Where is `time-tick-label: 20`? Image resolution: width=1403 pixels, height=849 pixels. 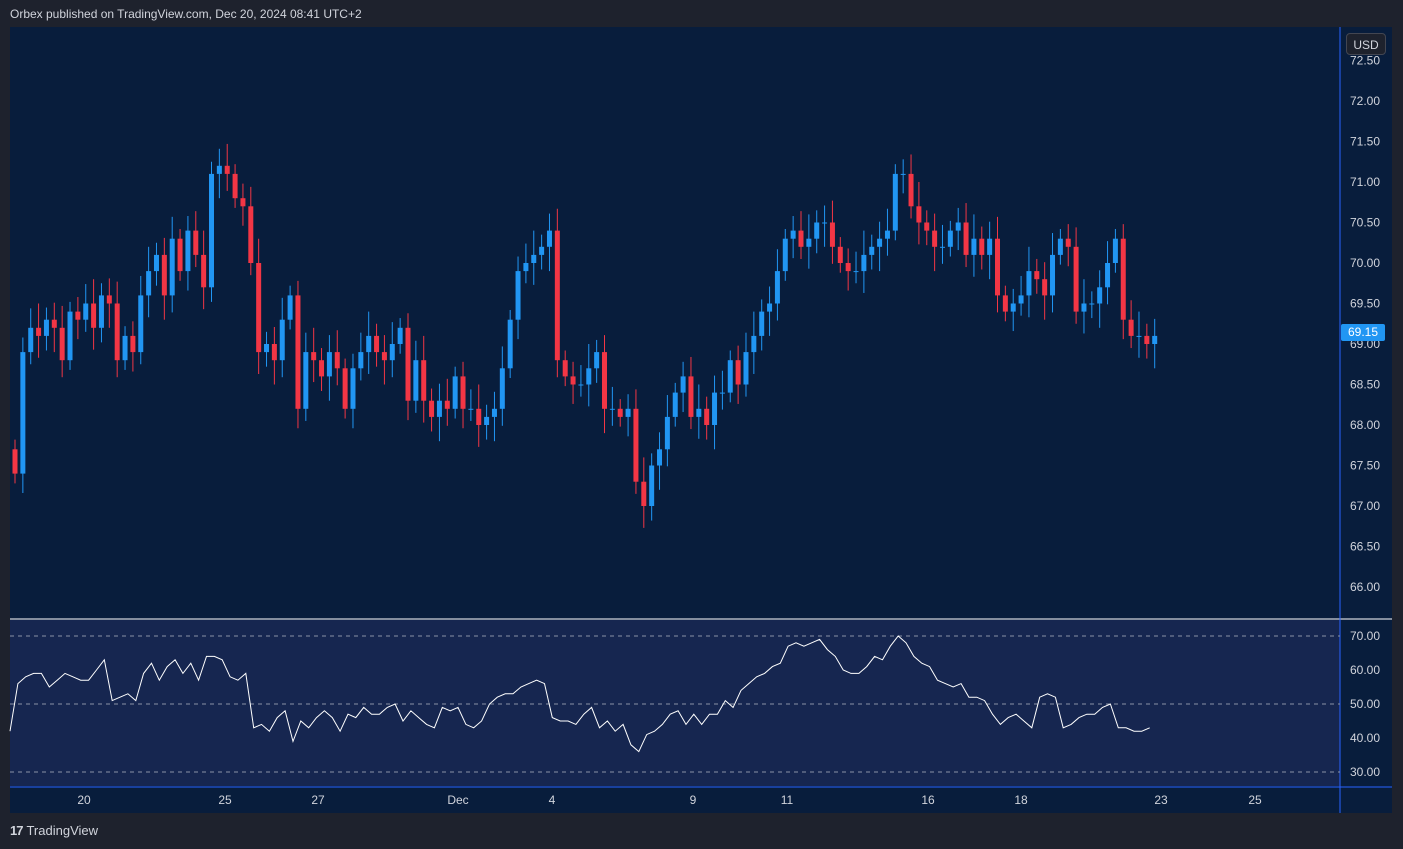
time-tick-label: 20 is located at coordinates (84, 800).